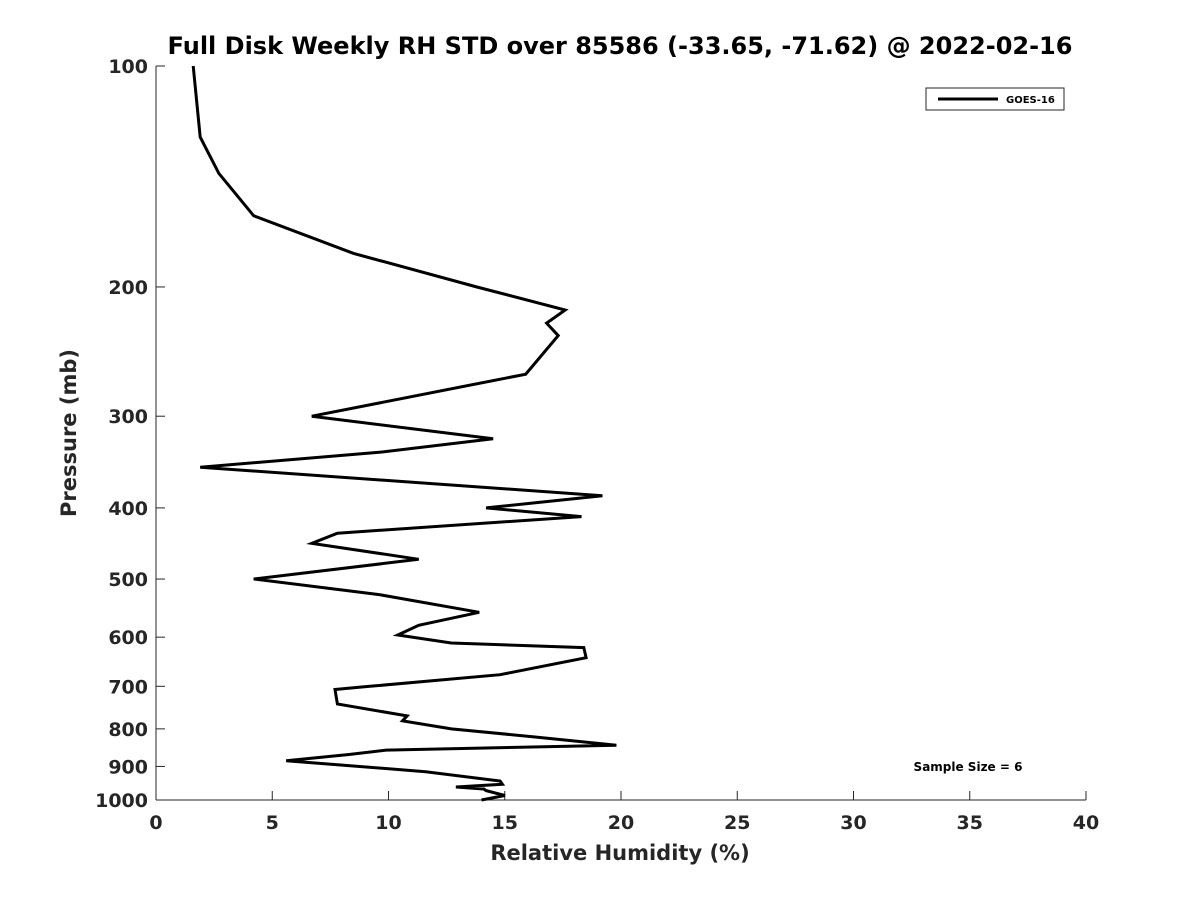 Image resolution: width=1200 pixels, height=900 pixels. What do you see at coordinates (155, 823) in the screenshot?
I see `x-tick-label: 0` at bounding box center [155, 823].